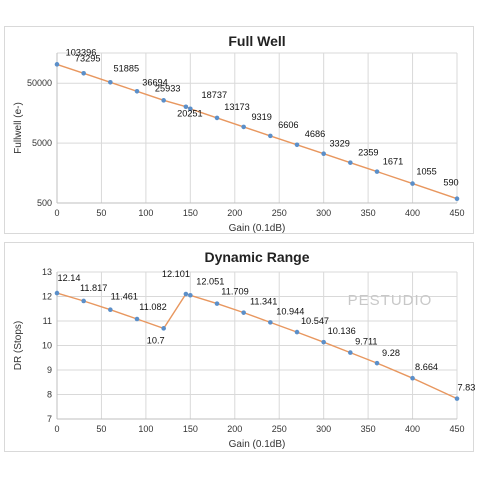  Describe the element at coordinates (39, 83) in the screenshot. I see `y-tick-label: 50000` at that location.